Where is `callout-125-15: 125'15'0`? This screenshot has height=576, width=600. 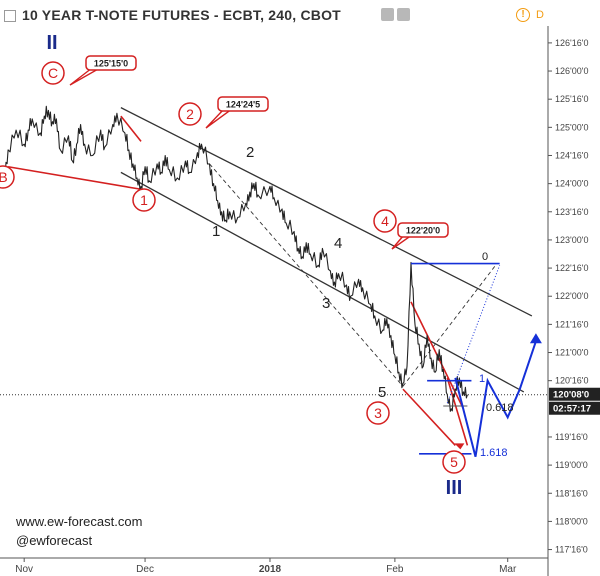 callout-125-15: 125'15'0 is located at coordinates (103, 70).